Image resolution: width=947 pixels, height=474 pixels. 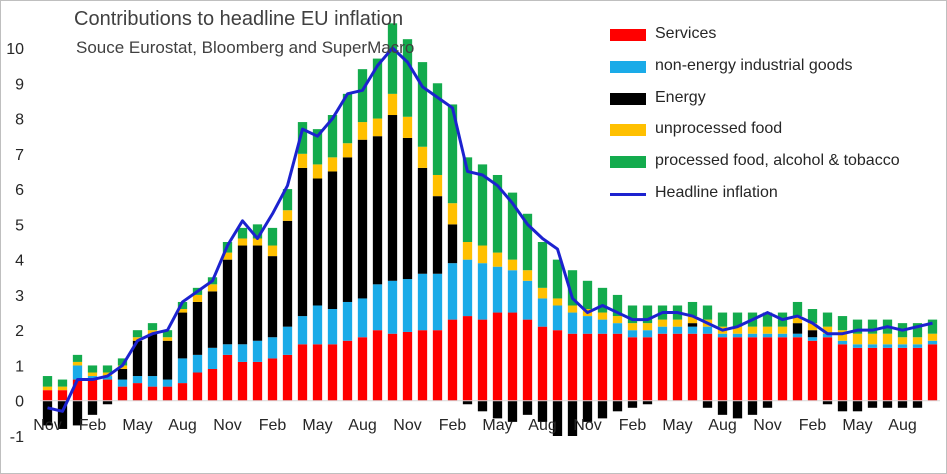 What do you see at coordinates (93, 425) in the screenshot?
I see `x-tick-label: Feb` at bounding box center [93, 425].